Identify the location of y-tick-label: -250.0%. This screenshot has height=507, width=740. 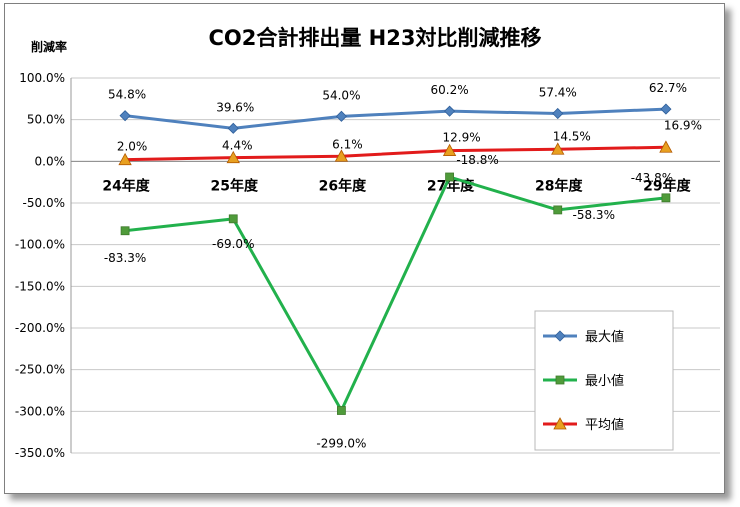
(40, 370).